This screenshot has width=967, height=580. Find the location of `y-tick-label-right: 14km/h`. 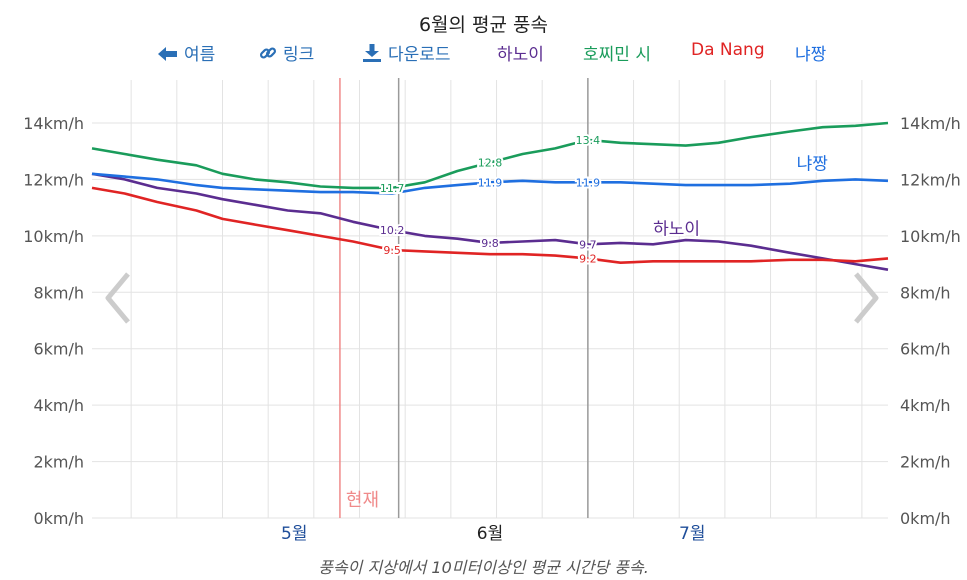

y-tick-label-right: 14km/h is located at coordinates (930, 123).